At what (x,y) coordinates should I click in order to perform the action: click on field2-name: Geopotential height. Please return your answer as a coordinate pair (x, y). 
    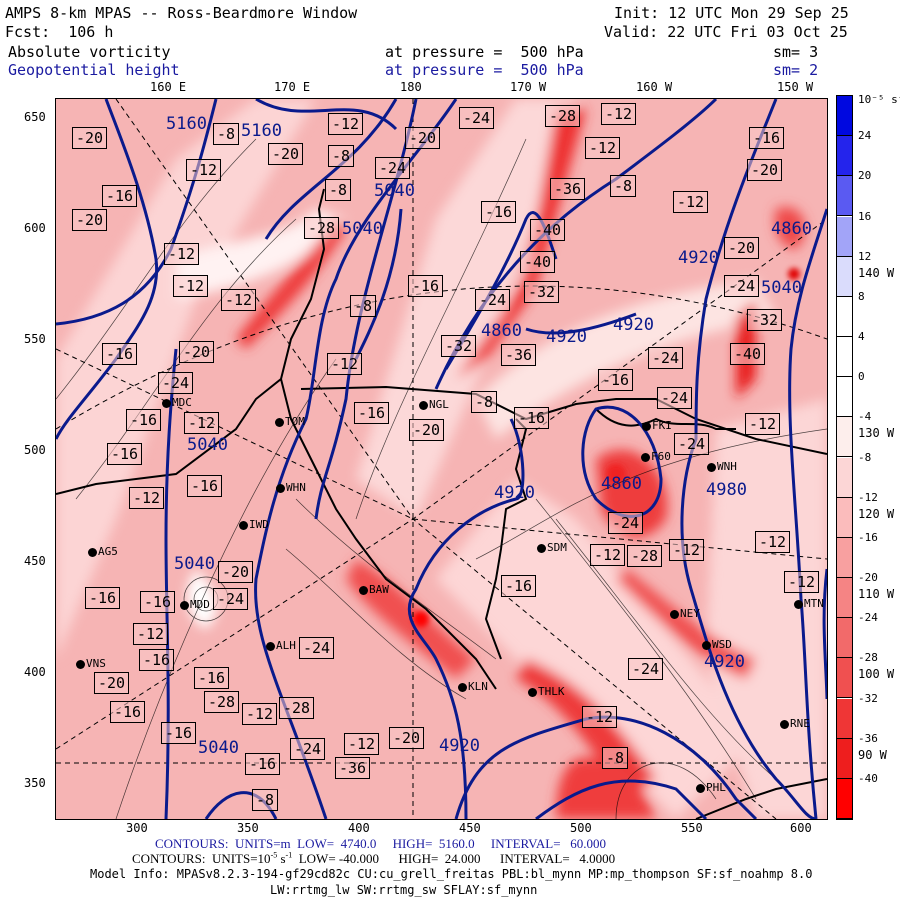
    Looking at the image, I should click on (94, 70).